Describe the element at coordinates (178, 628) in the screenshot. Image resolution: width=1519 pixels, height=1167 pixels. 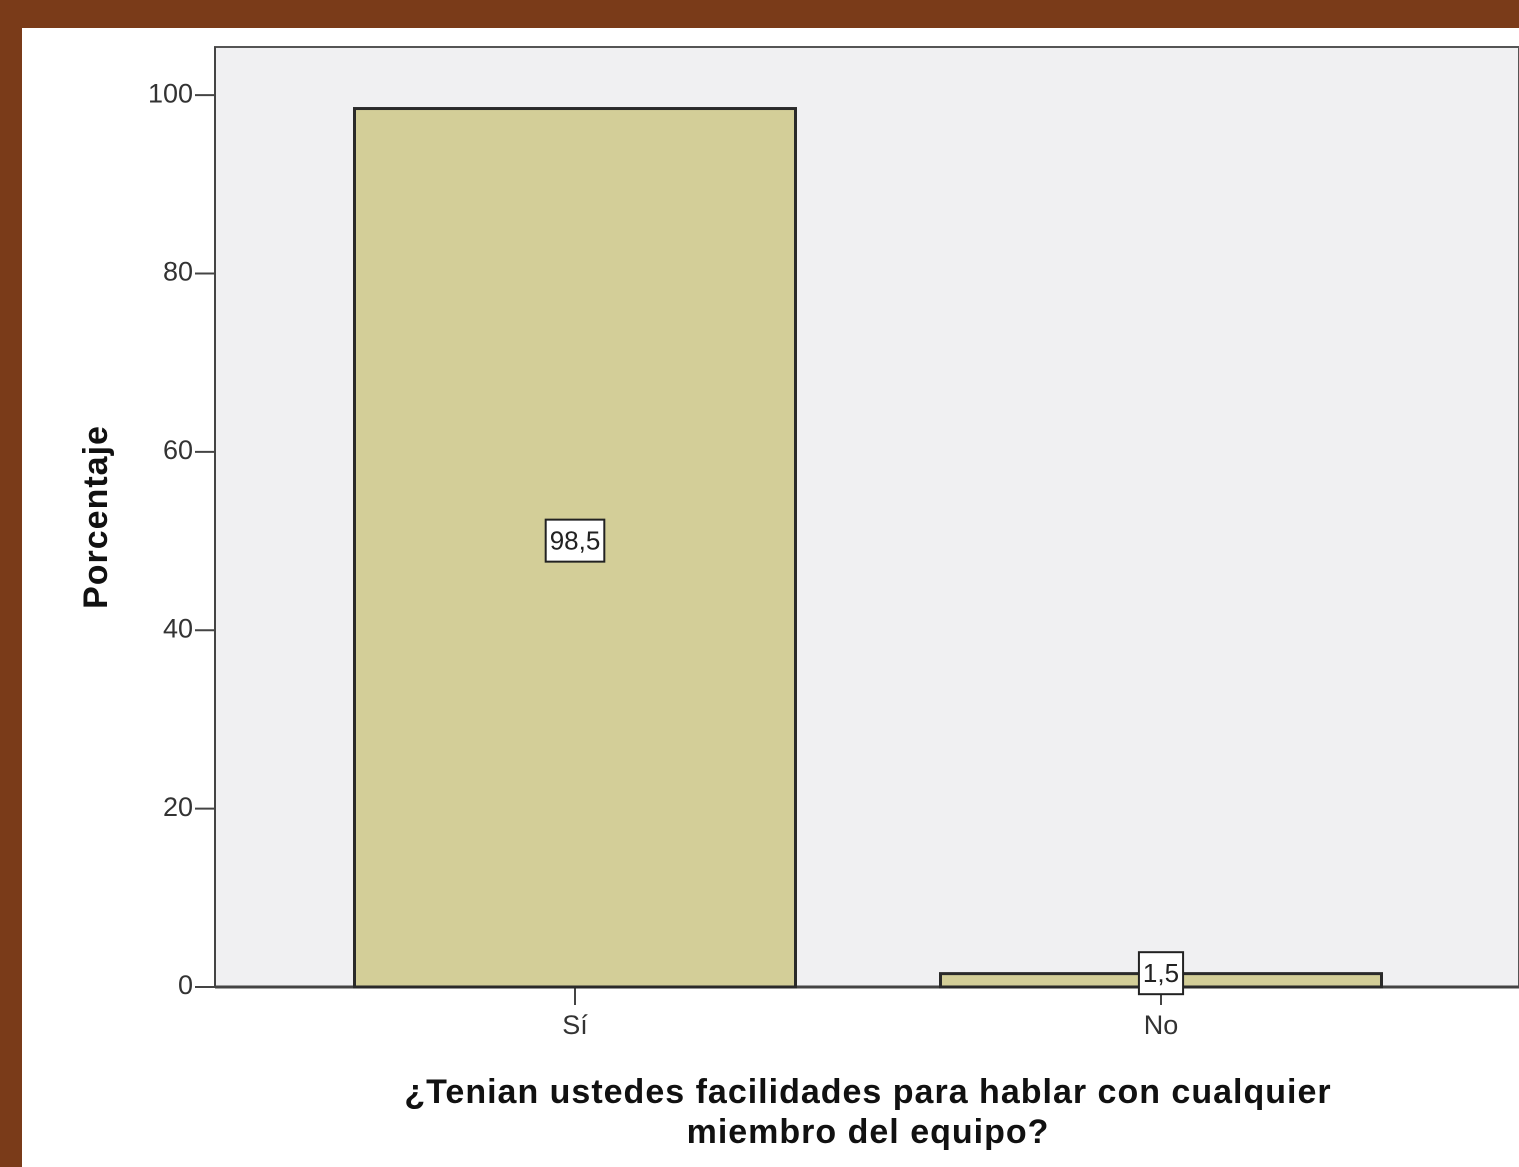
I see `y-tick-label: 40` at that location.